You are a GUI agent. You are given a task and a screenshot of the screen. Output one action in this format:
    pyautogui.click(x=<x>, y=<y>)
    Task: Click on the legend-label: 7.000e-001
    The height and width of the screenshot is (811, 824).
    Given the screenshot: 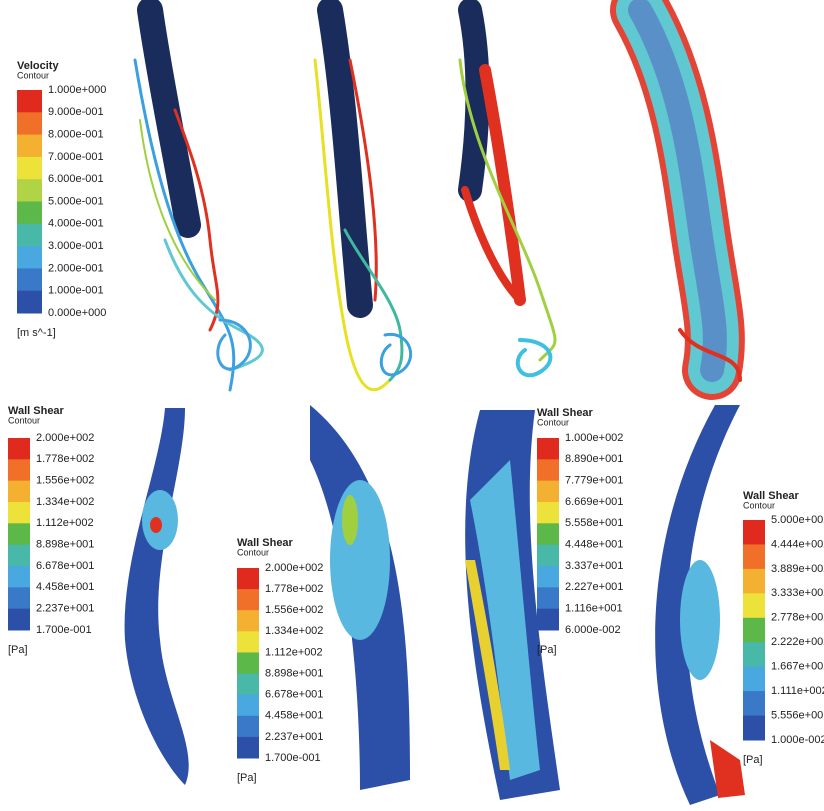 What is the action you would take?
    pyautogui.click(x=76, y=157)
    